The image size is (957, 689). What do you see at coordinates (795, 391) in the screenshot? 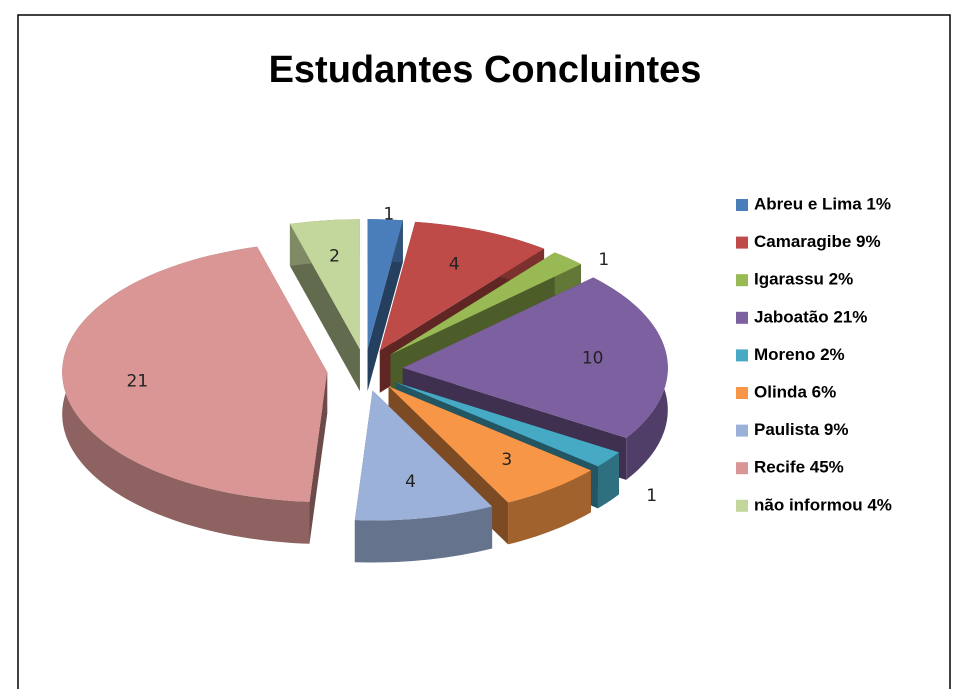
I see `legend-label: Olinda 6%` at bounding box center [795, 391].